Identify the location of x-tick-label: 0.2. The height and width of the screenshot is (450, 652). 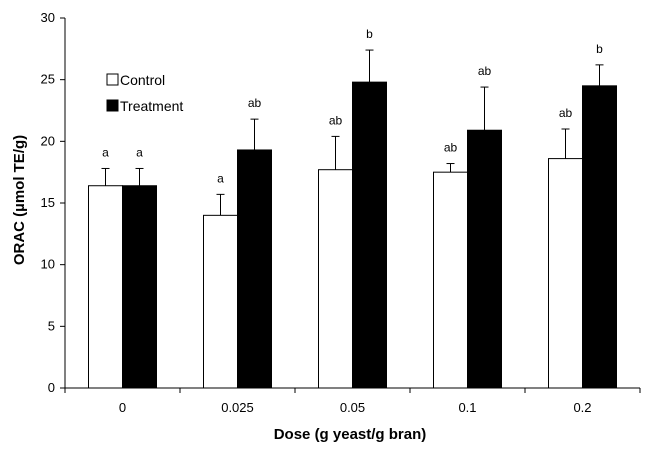
(582, 407).